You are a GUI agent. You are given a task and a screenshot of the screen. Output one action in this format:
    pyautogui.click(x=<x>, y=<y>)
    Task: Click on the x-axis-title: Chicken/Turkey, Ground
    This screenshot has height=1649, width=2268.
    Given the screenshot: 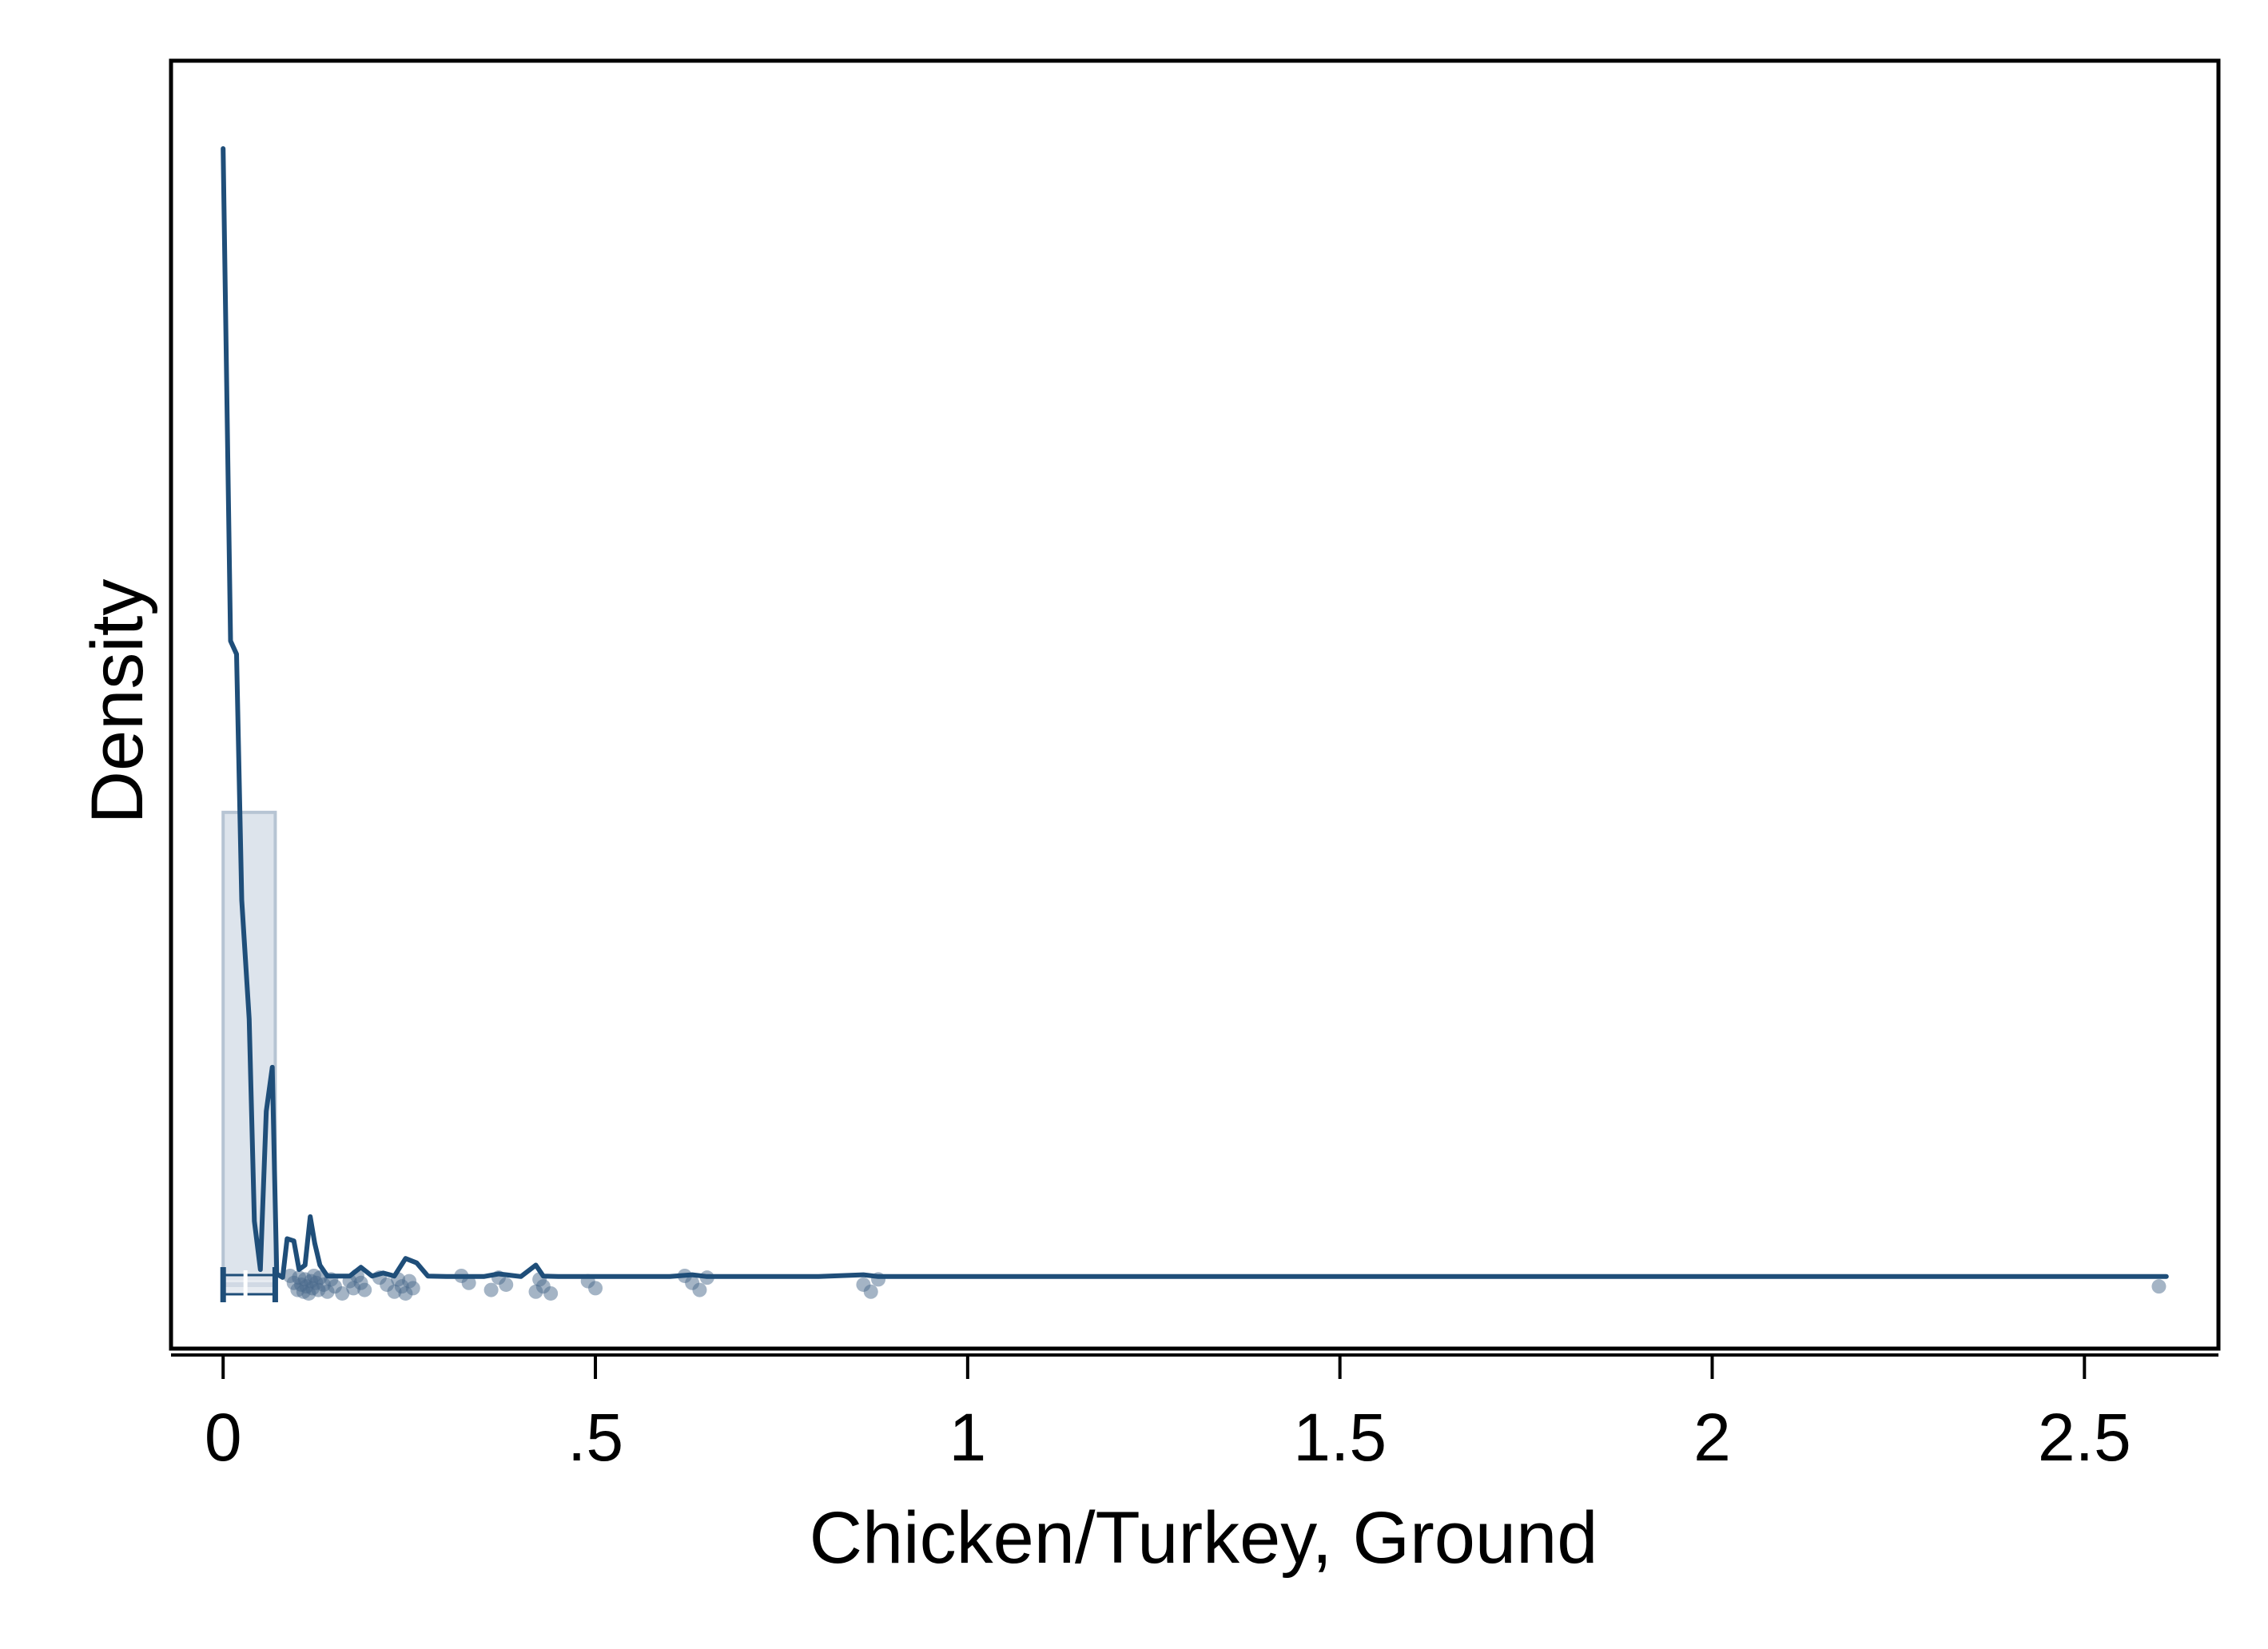 What is the action you would take?
    pyautogui.click(x=1204, y=1538)
    